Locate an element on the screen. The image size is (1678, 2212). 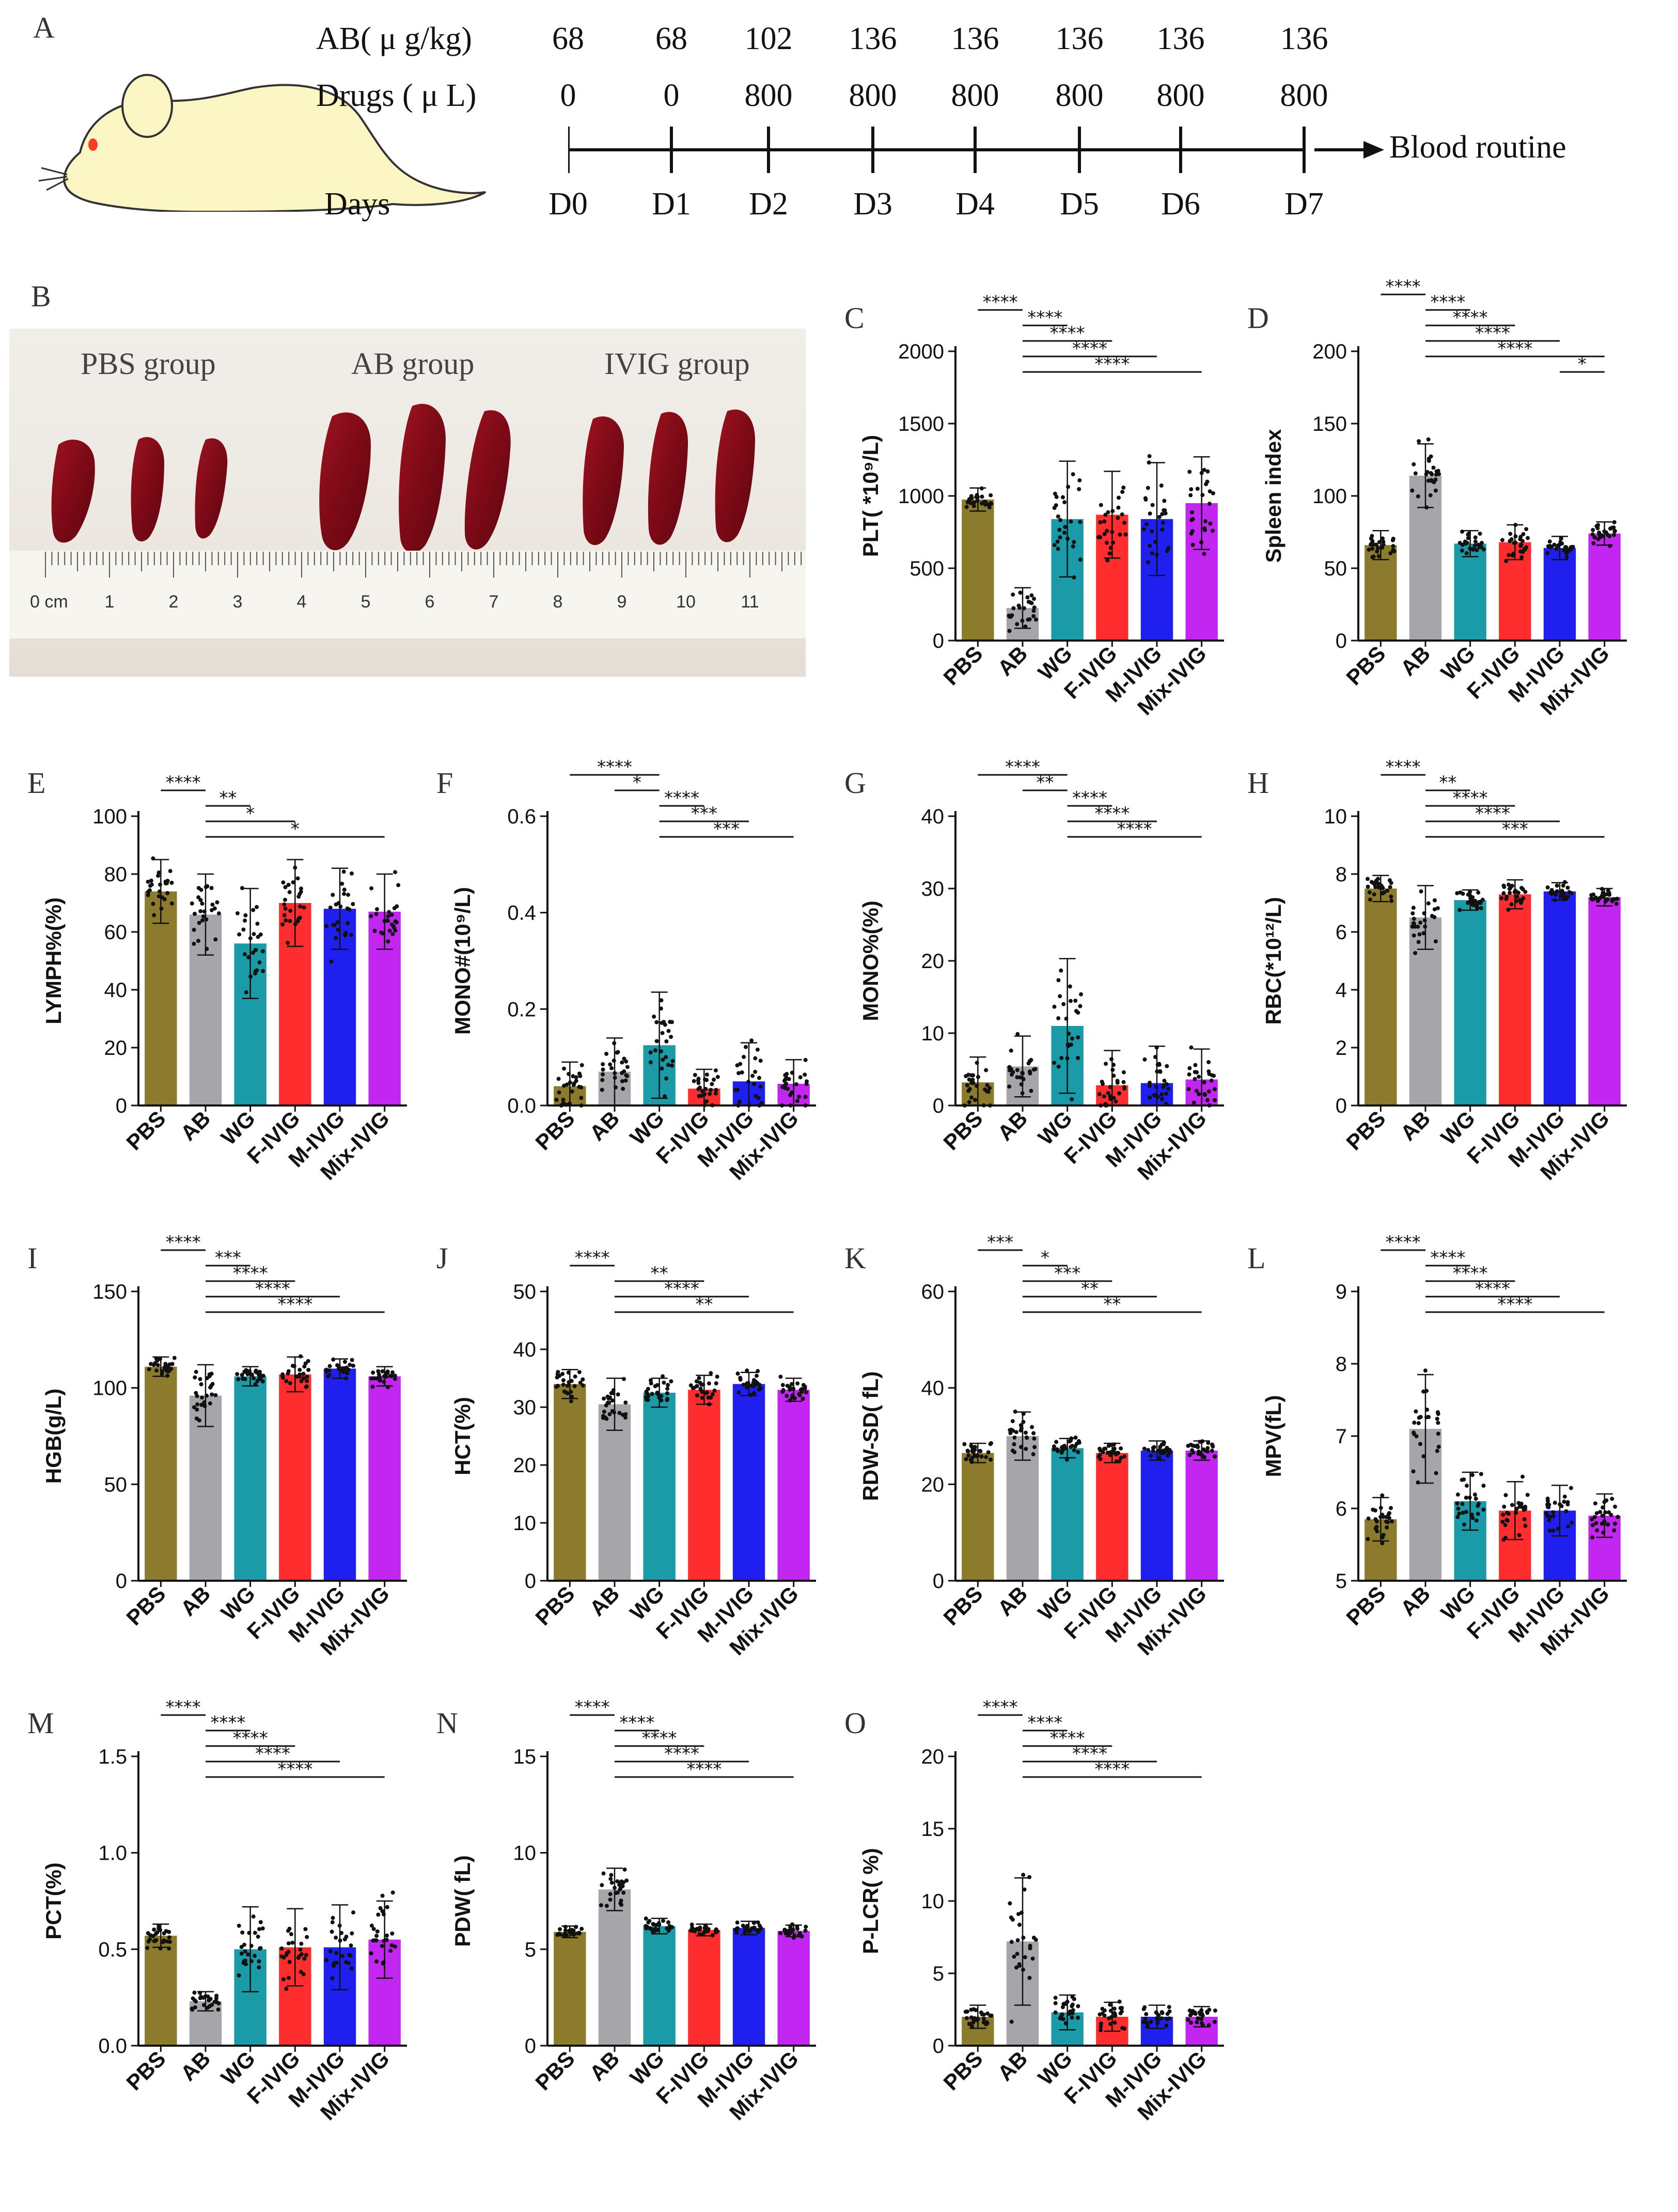
bar-mix-ivig is located at coordinates (1604, 587).